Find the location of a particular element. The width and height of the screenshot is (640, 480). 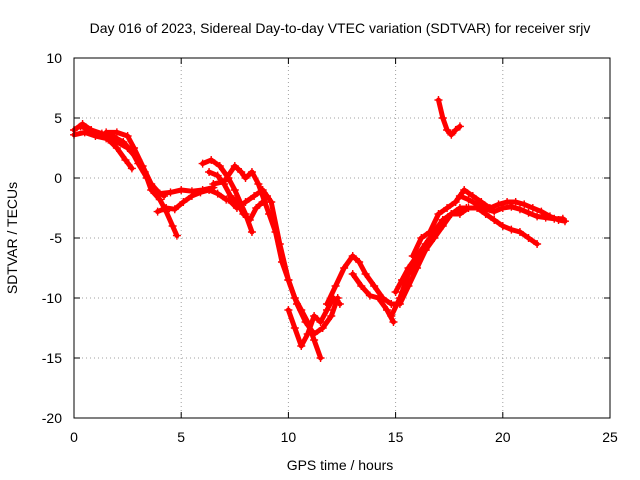

x-axis-label: GPS time / hours is located at coordinates (340, 465).